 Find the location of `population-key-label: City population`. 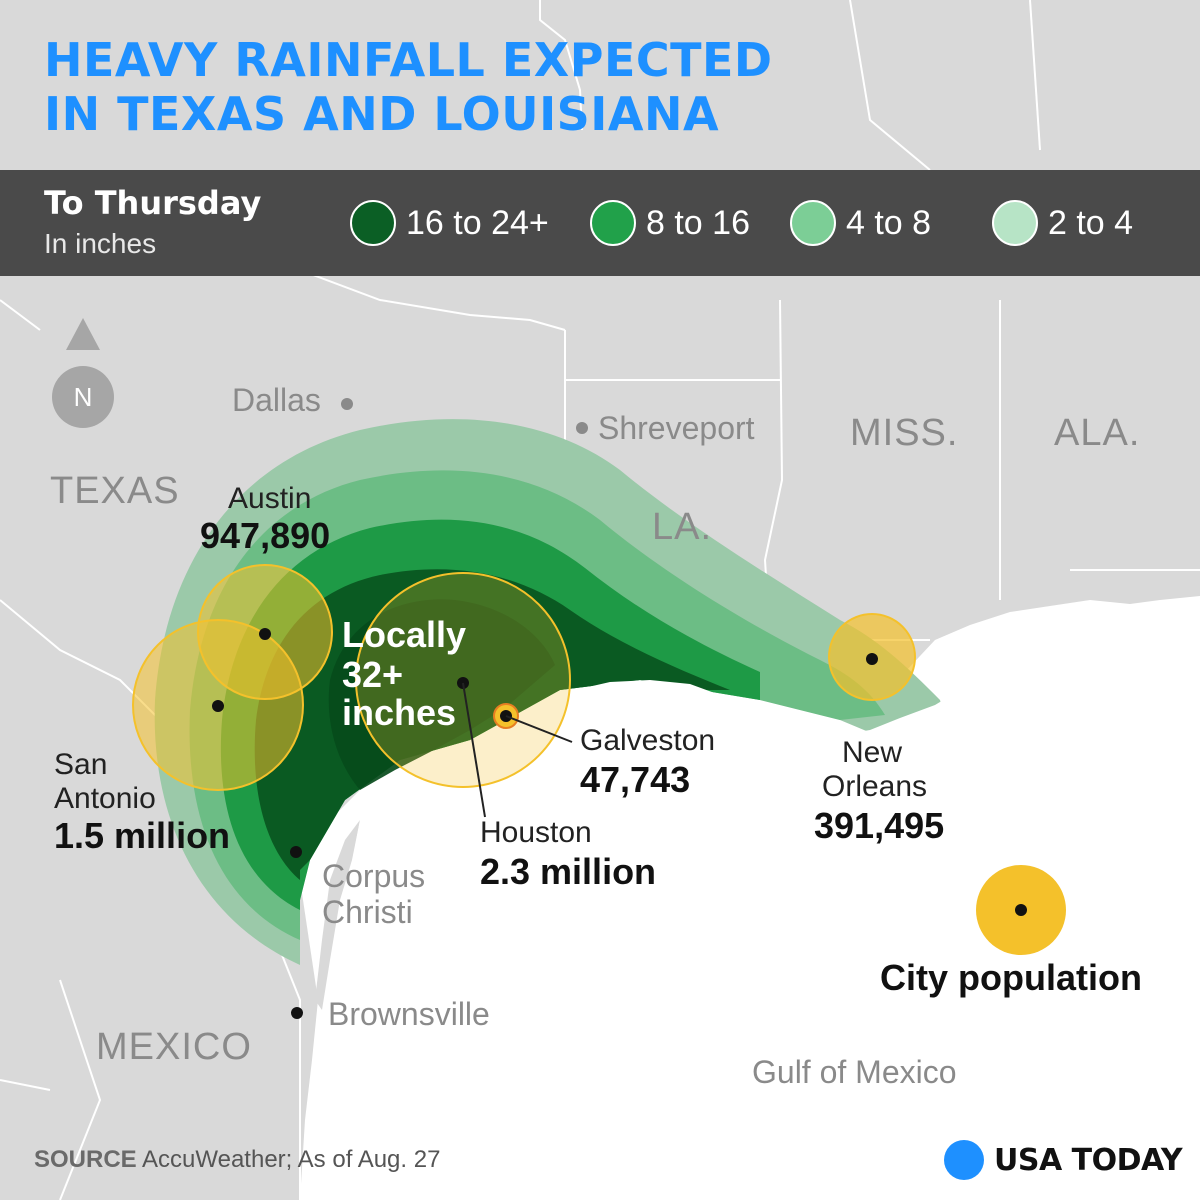

population-key-label: City population is located at coordinates (1011, 977).